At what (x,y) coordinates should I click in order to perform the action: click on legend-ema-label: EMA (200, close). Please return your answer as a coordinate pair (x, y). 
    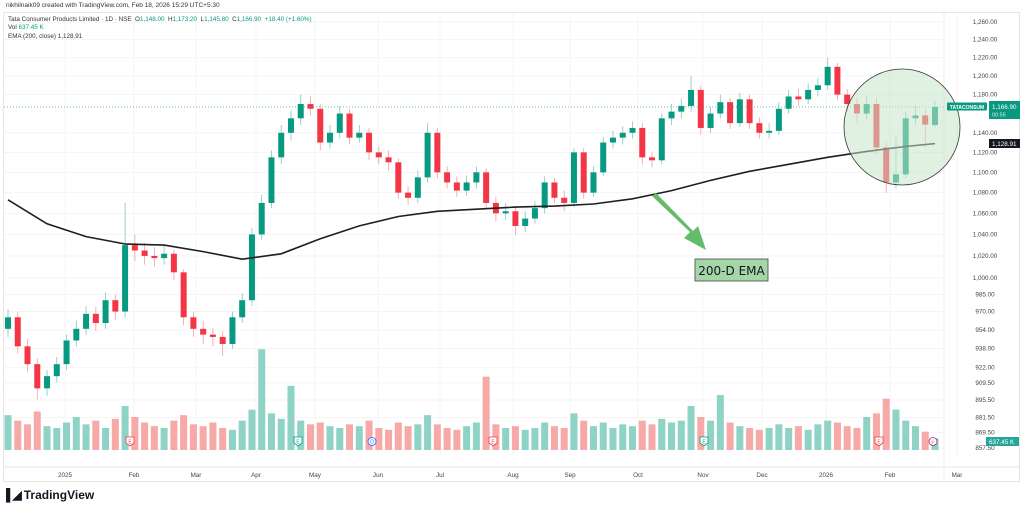
    Looking at the image, I should click on (32, 36).